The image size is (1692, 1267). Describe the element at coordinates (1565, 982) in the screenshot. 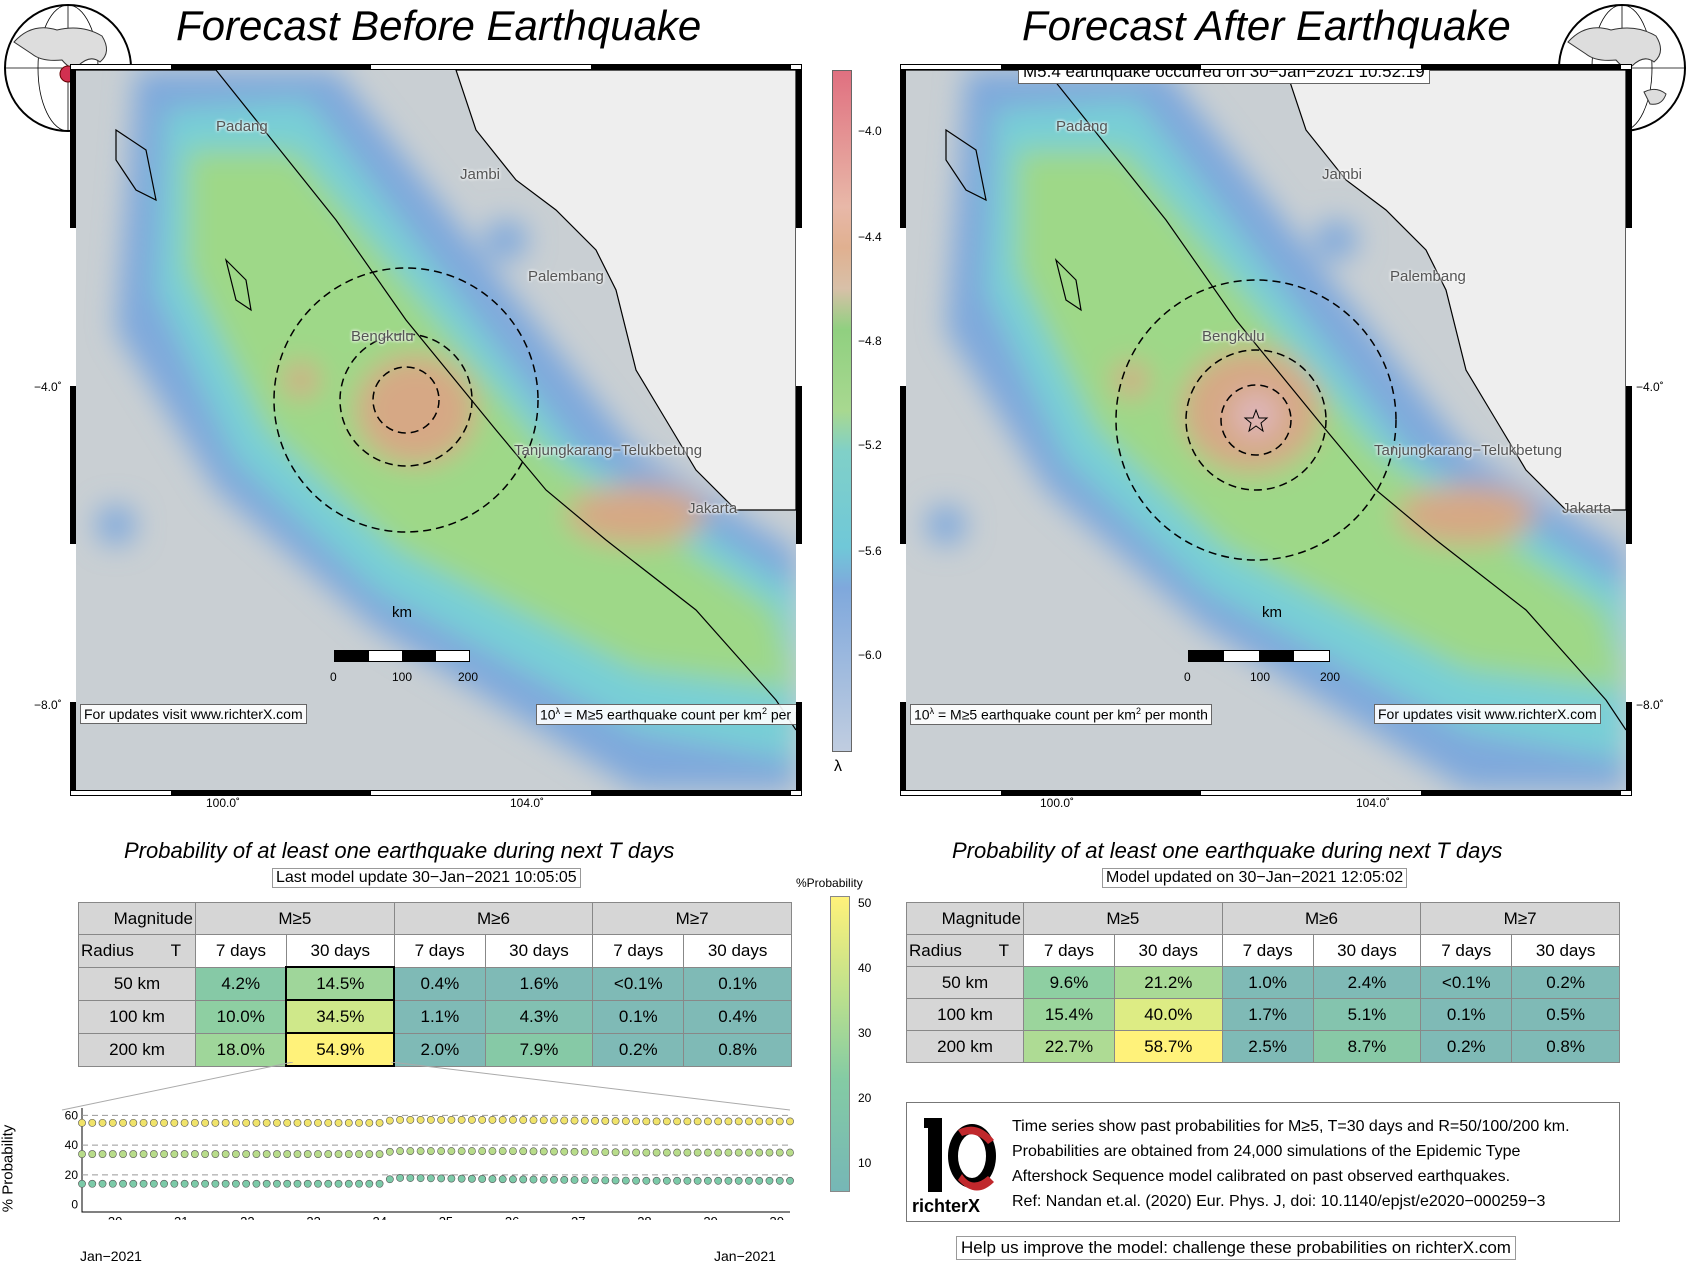

I see `prob-cell: 0.2%` at that location.